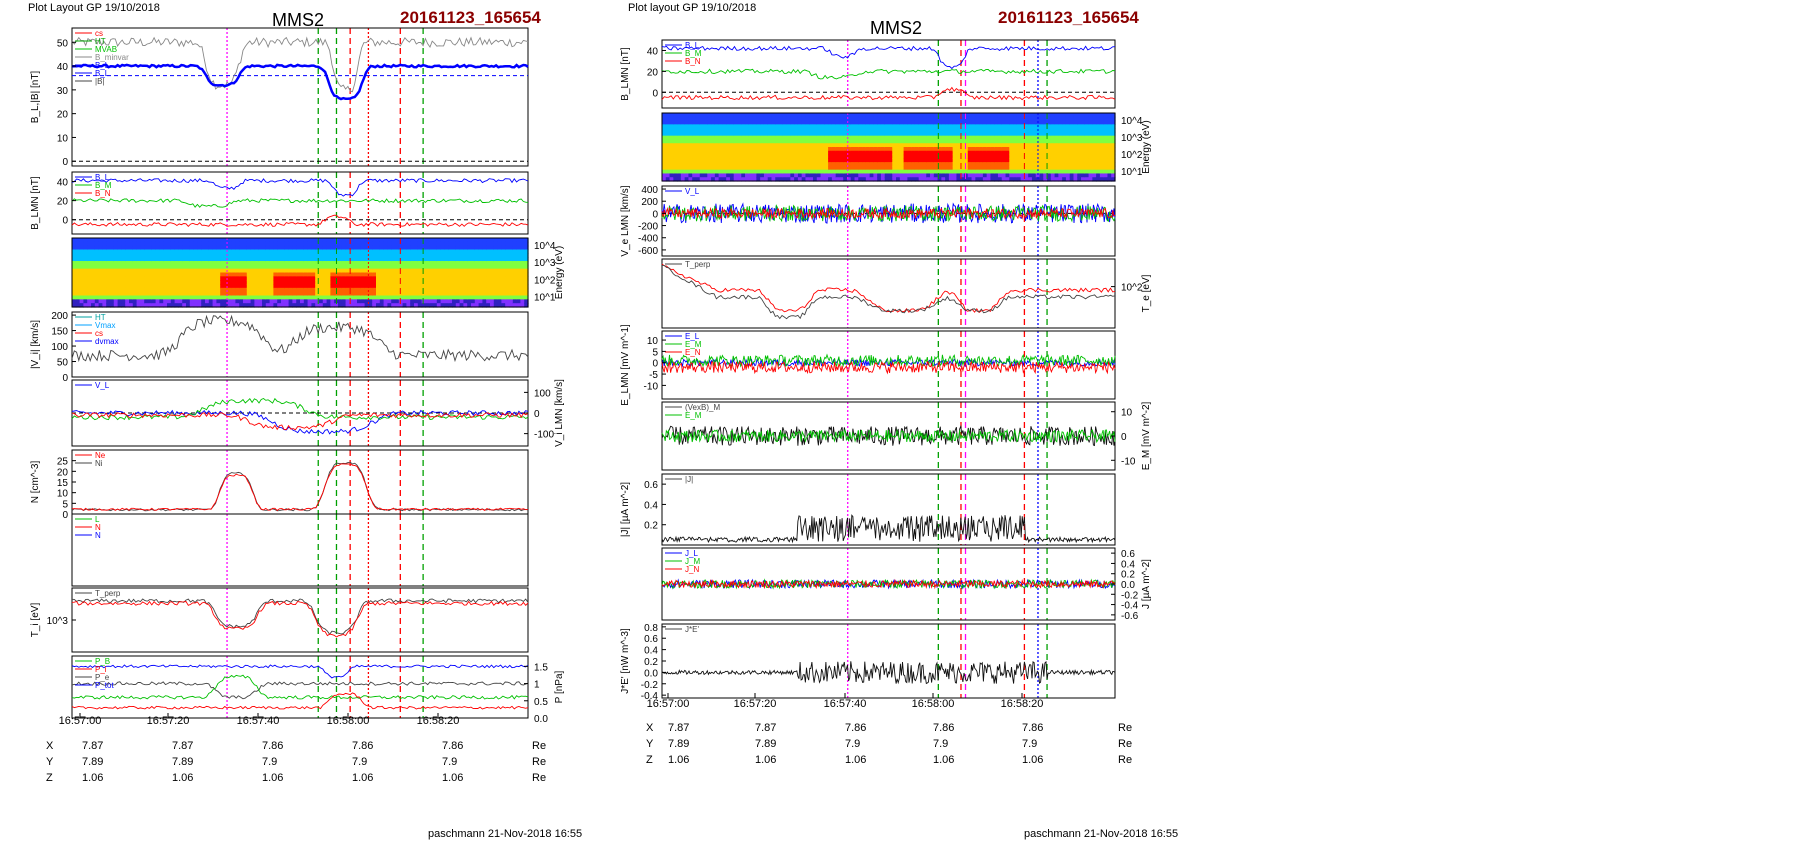 This screenshot has height=841, width=1804. I want to click on figure-2-header: Plot layout GP 19/10/2018, so click(692, 8).